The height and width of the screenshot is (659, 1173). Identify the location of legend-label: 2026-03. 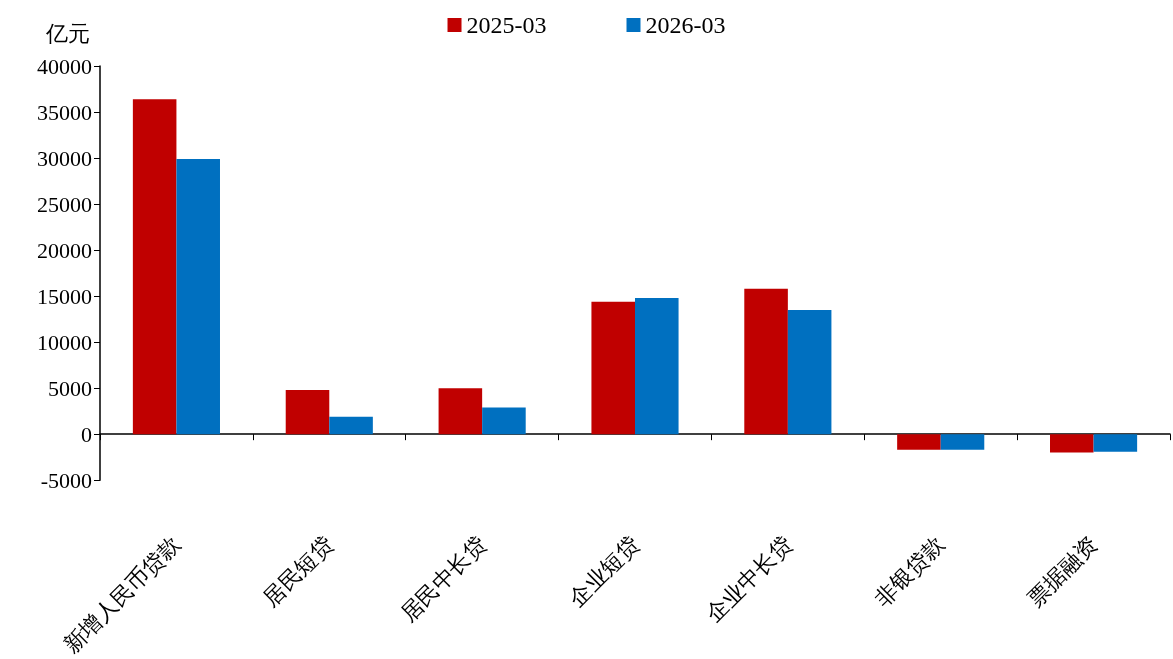
(685, 25).